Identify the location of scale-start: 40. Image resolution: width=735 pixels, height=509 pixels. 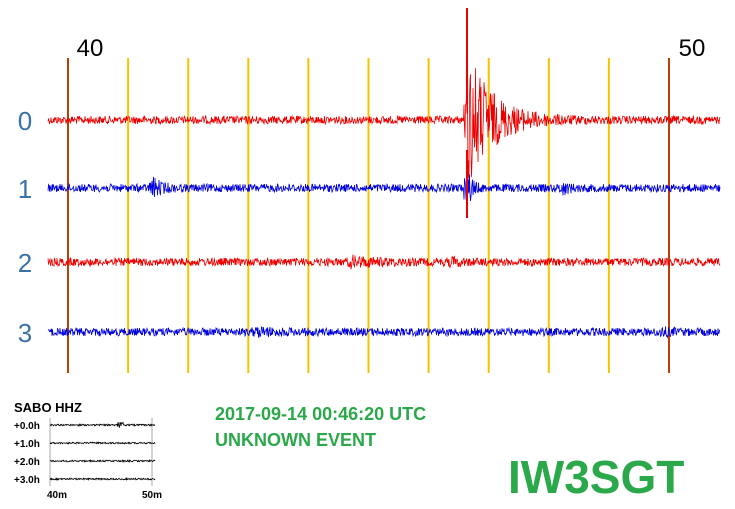
(90, 48).